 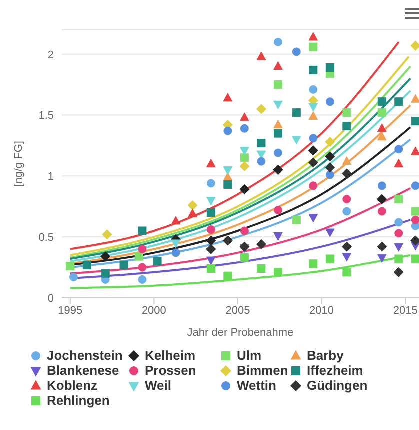 What do you see at coordinates (46, 238) in the screenshot?
I see `y-tick-label: 0.5` at bounding box center [46, 238].